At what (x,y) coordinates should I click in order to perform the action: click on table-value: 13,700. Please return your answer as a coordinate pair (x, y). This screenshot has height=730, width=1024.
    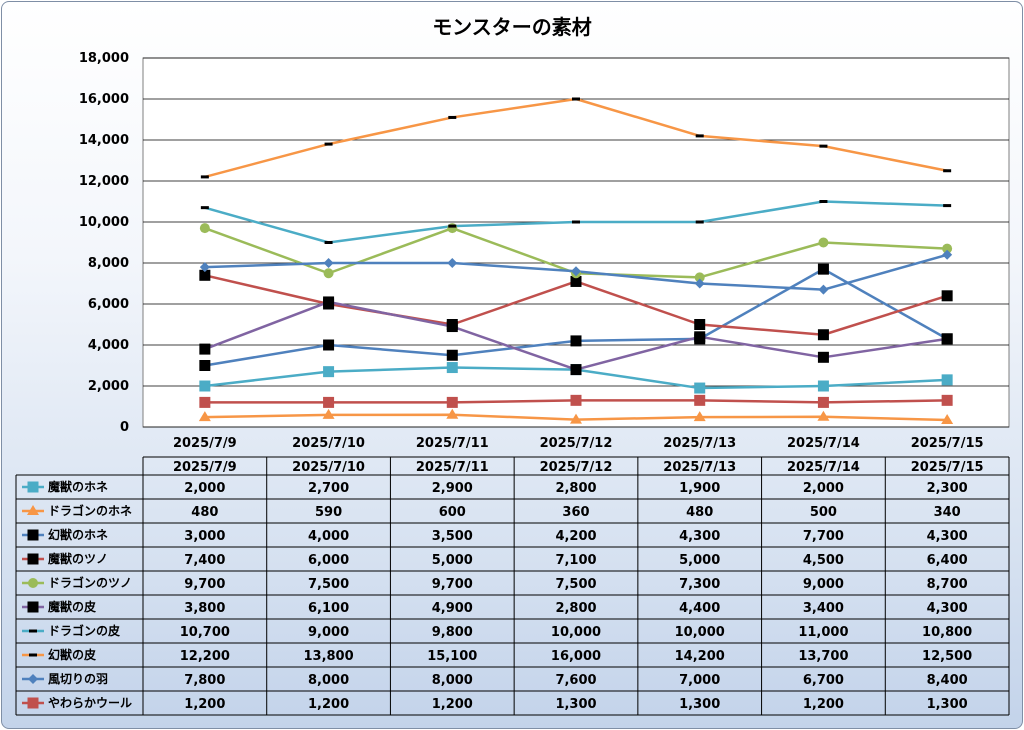
    Looking at the image, I should click on (823, 656).